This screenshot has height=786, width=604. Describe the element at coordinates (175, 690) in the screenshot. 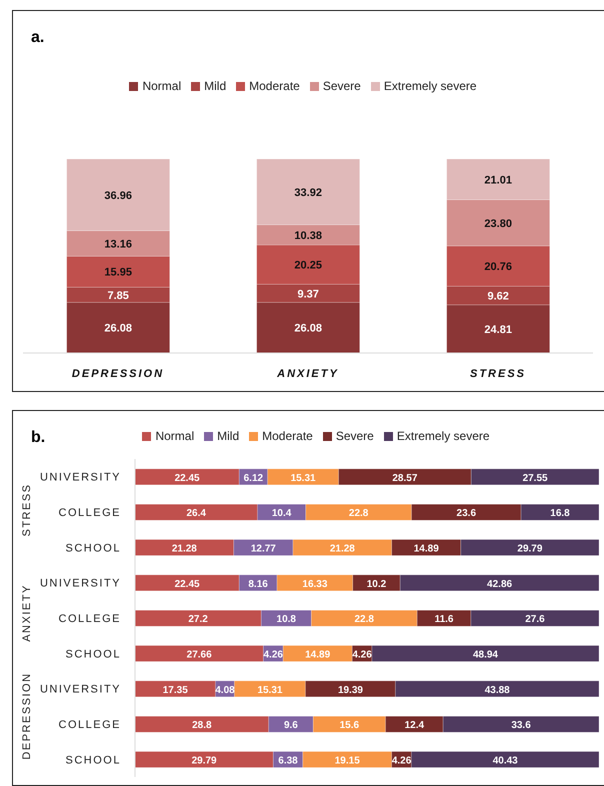

I see `data-label: 17.35` at that location.